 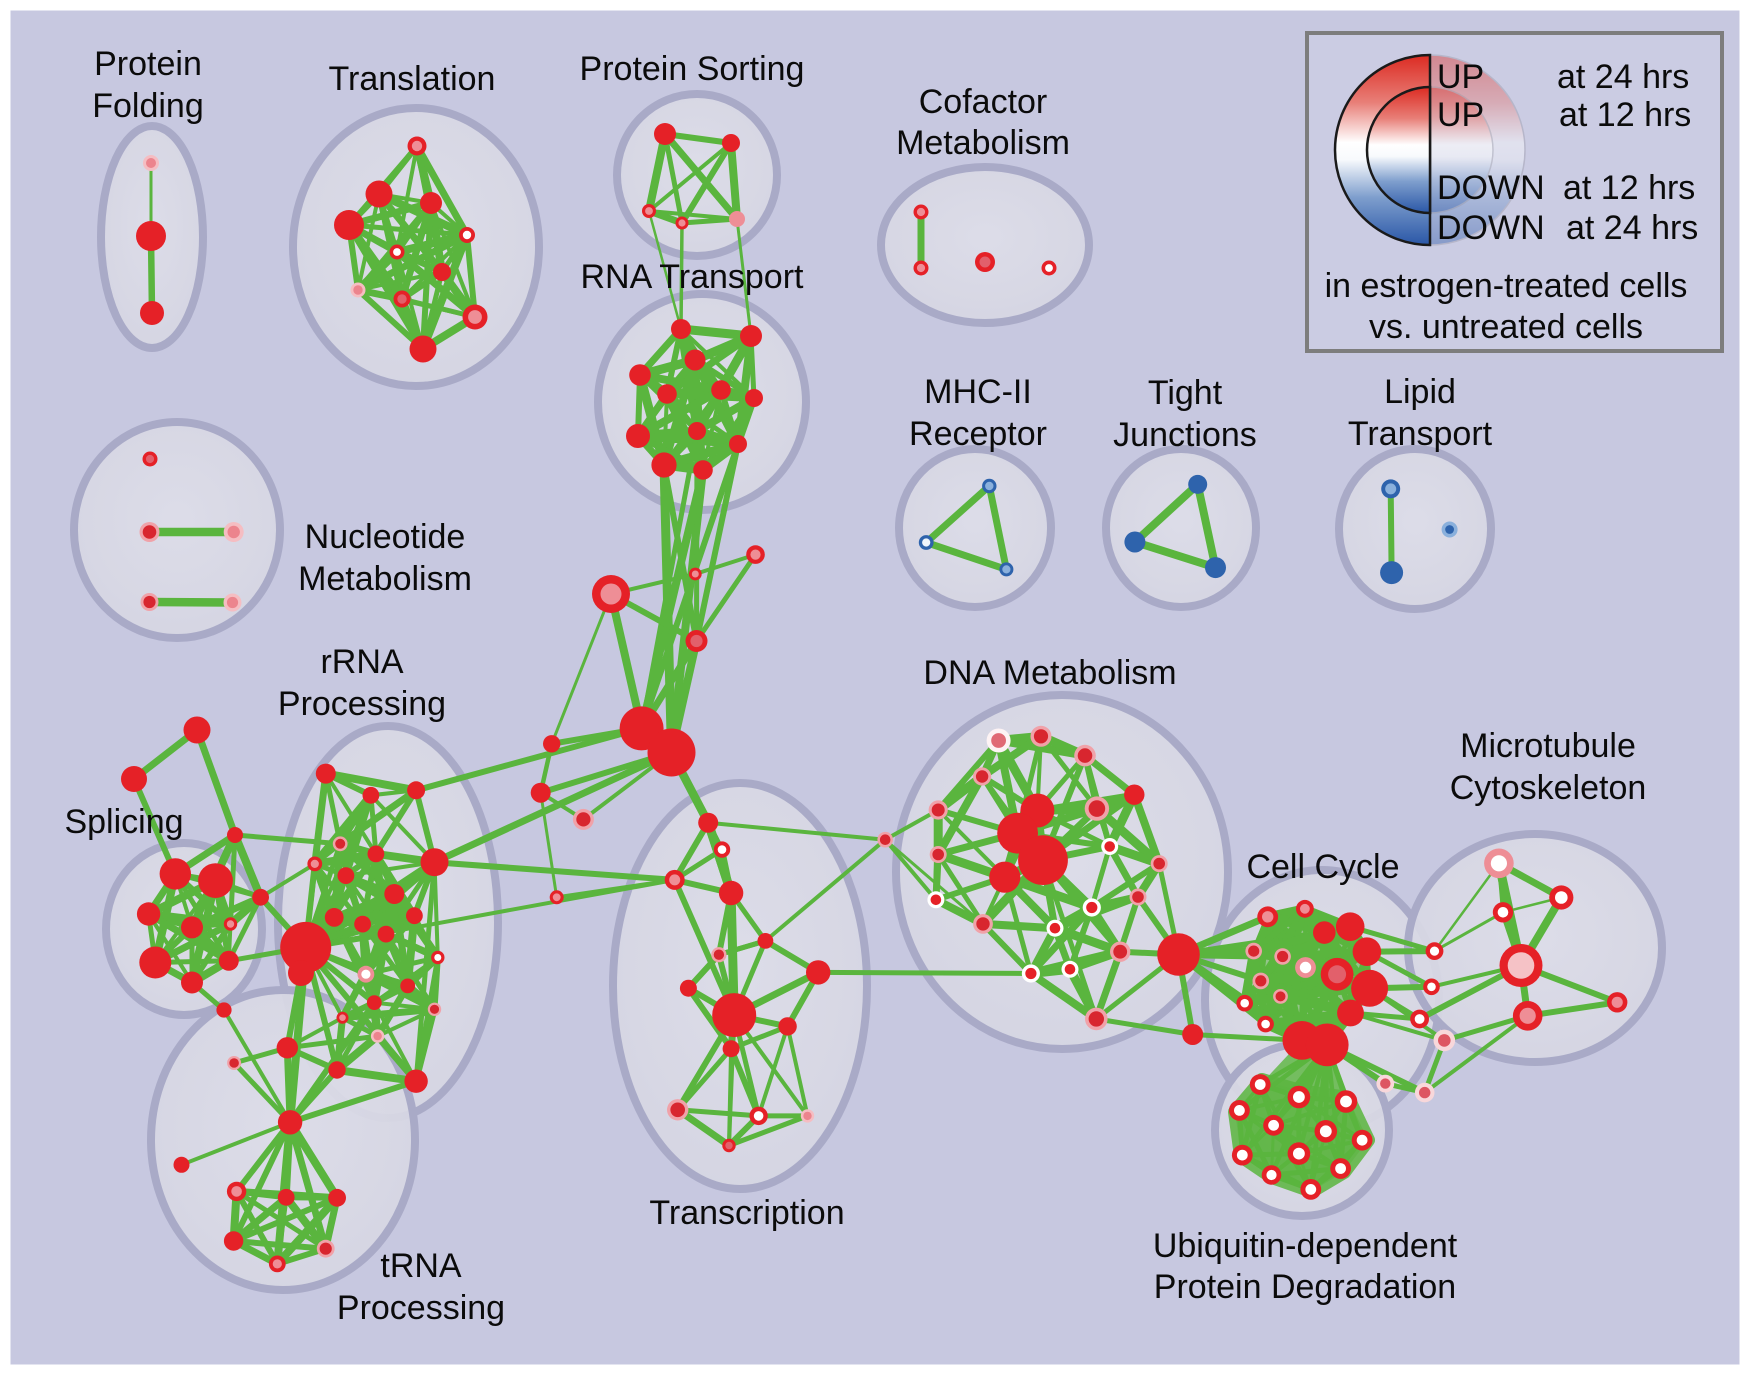 I want to click on svg-text: Translation, so click(x=412, y=79).